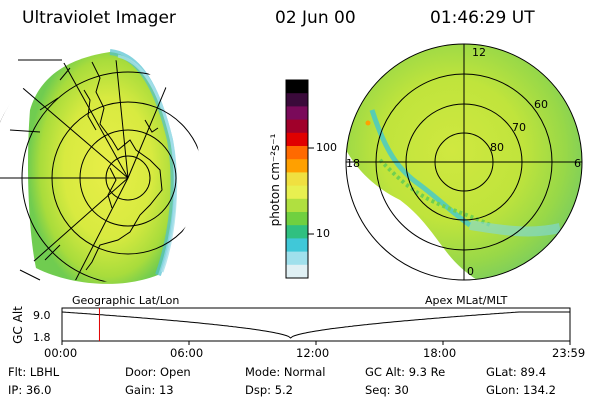 The width and height of the screenshot is (600, 400). Describe the element at coordinates (285, 372) in the screenshot. I see `status-mode: Mode: Normal` at that location.